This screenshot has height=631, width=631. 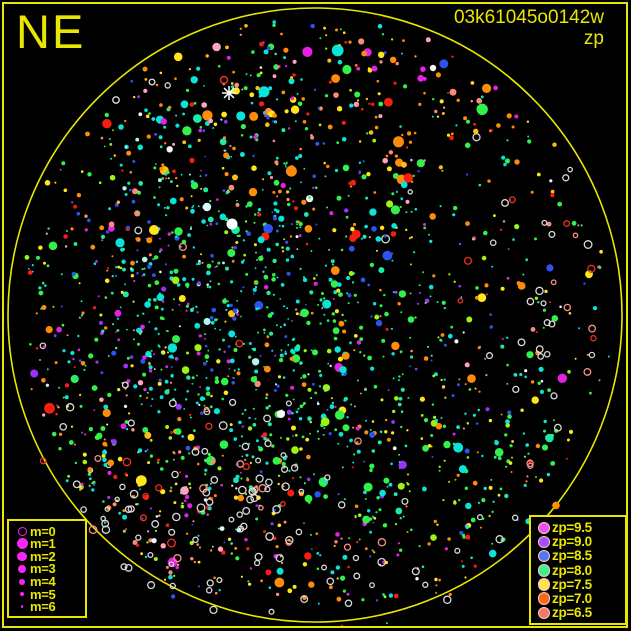 What do you see at coordinates (22, 607) in the screenshot?
I see `legend-symbol` at bounding box center [22, 607].